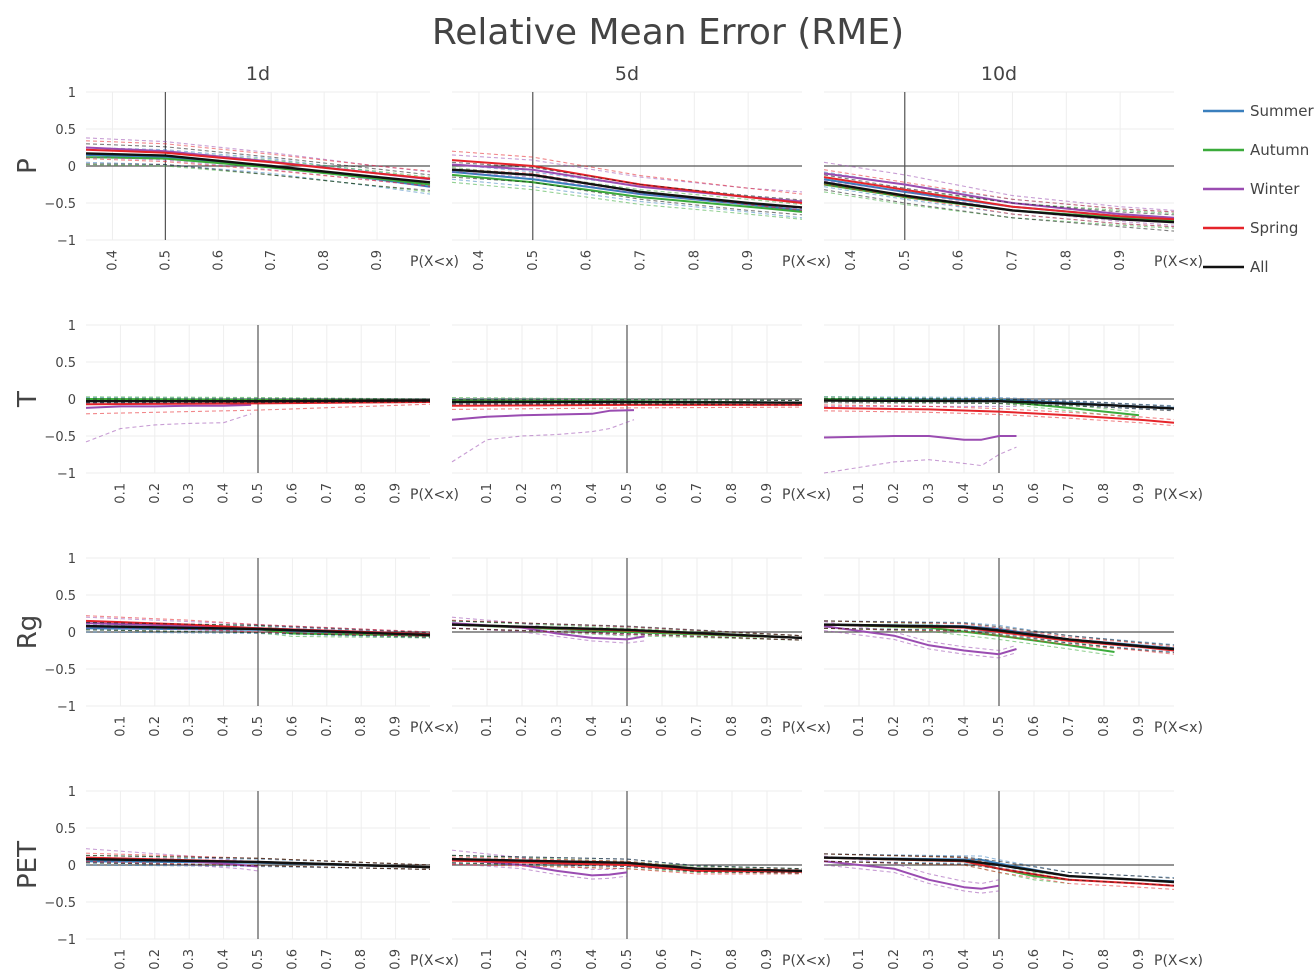 The image size is (1316, 978). What do you see at coordinates (641, 647) in the screenshot?
I see `panel-Rg-5d: 0.1 0.2 0.3 0.4 0.5 0.6 0.7 0.8 0.9 P(X<x)` at bounding box center [641, 647].